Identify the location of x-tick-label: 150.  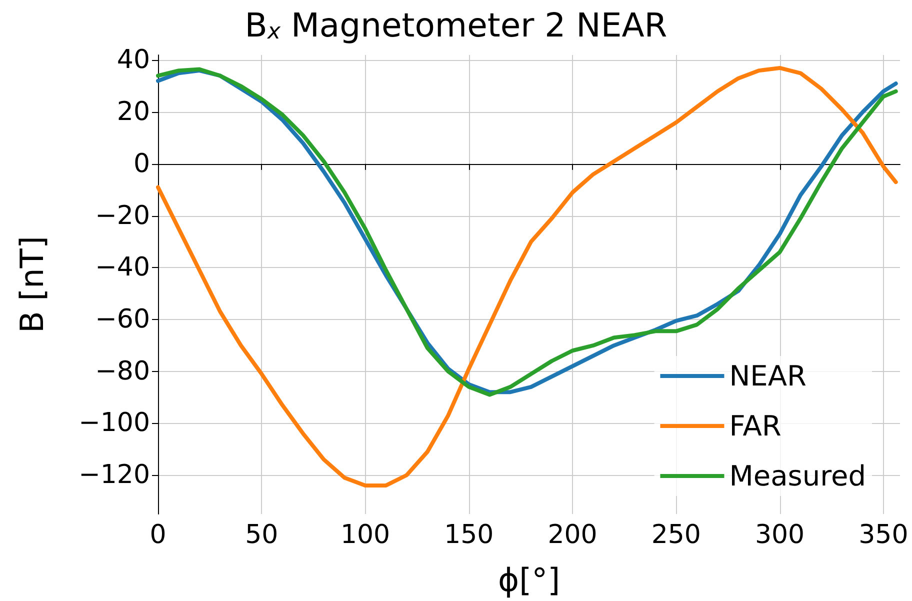
(469, 535).